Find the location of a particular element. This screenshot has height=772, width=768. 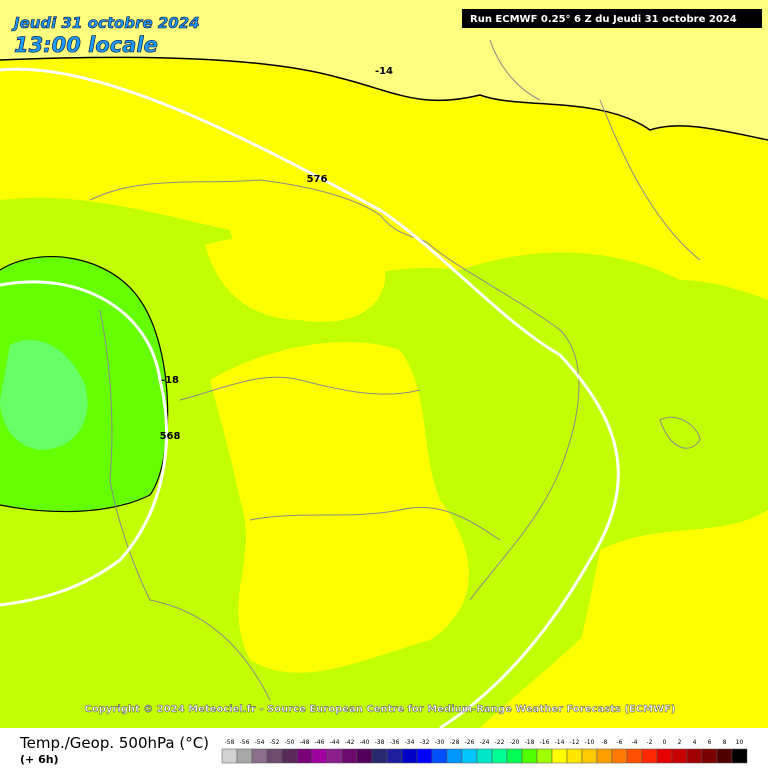

scale-label: -6 is located at coordinates (620, 742).